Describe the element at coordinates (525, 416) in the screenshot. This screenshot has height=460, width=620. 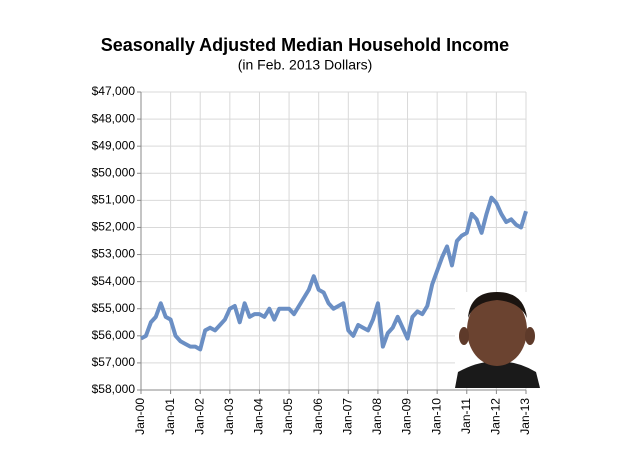
I see `x-tick-label: Jan-13` at that location.